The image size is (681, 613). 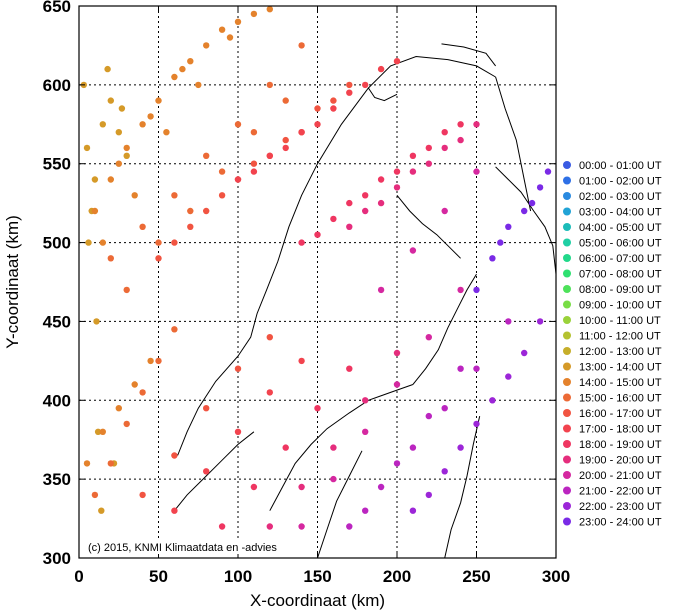 What do you see at coordinates (620, 337) in the screenshot?
I see `legend-label: 11:00 - 12:00 UT` at bounding box center [620, 337].